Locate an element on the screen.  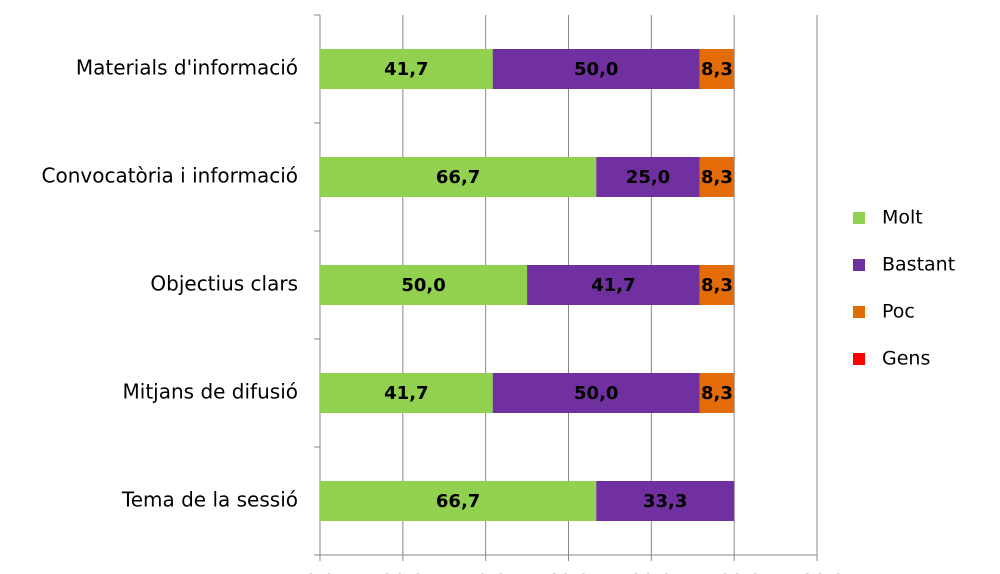
legend-label: Gens is located at coordinates (906, 359).